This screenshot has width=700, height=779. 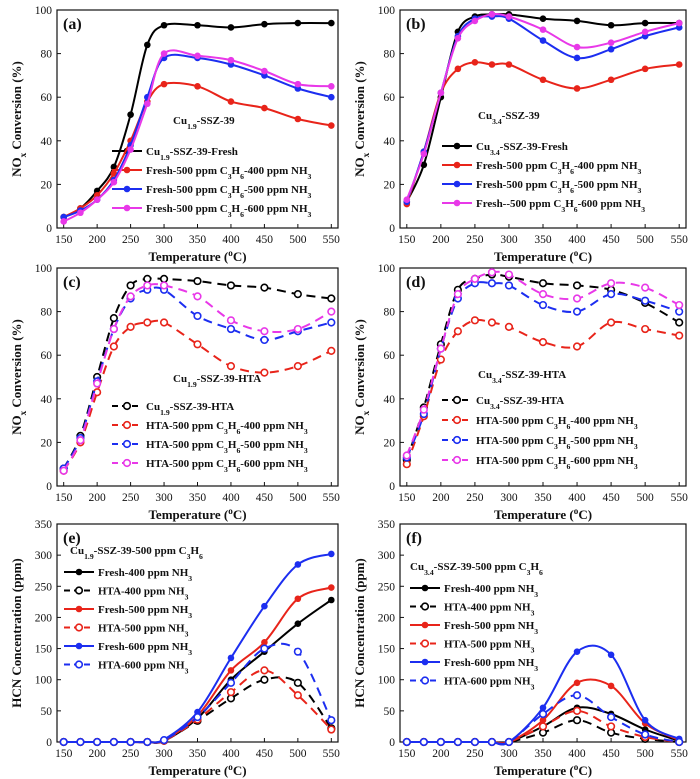 What do you see at coordinates (509, 240) in the screenshot?
I see `x-tick-label: 300` at bounding box center [509, 240].